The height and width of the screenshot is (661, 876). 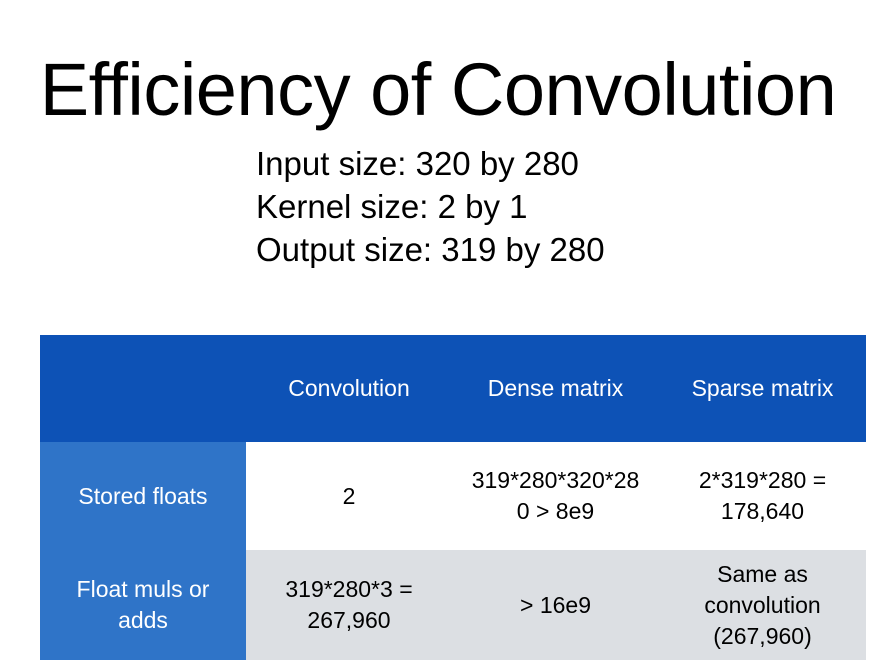 I want to click on cell-float-ops-dense: > 16e9, so click(x=555, y=605).